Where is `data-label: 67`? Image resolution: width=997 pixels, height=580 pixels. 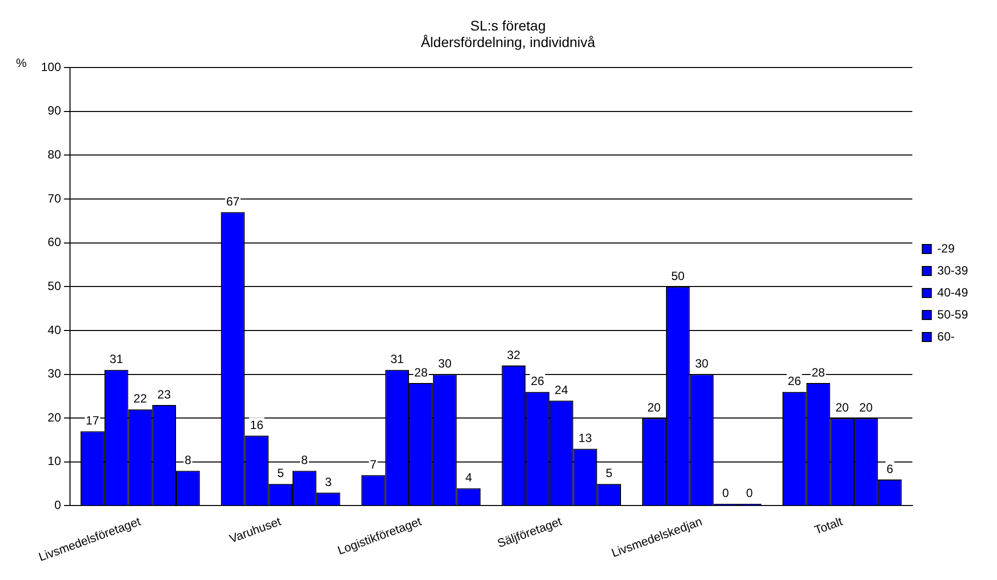 data-label: 67 is located at coordinates (233, 201).